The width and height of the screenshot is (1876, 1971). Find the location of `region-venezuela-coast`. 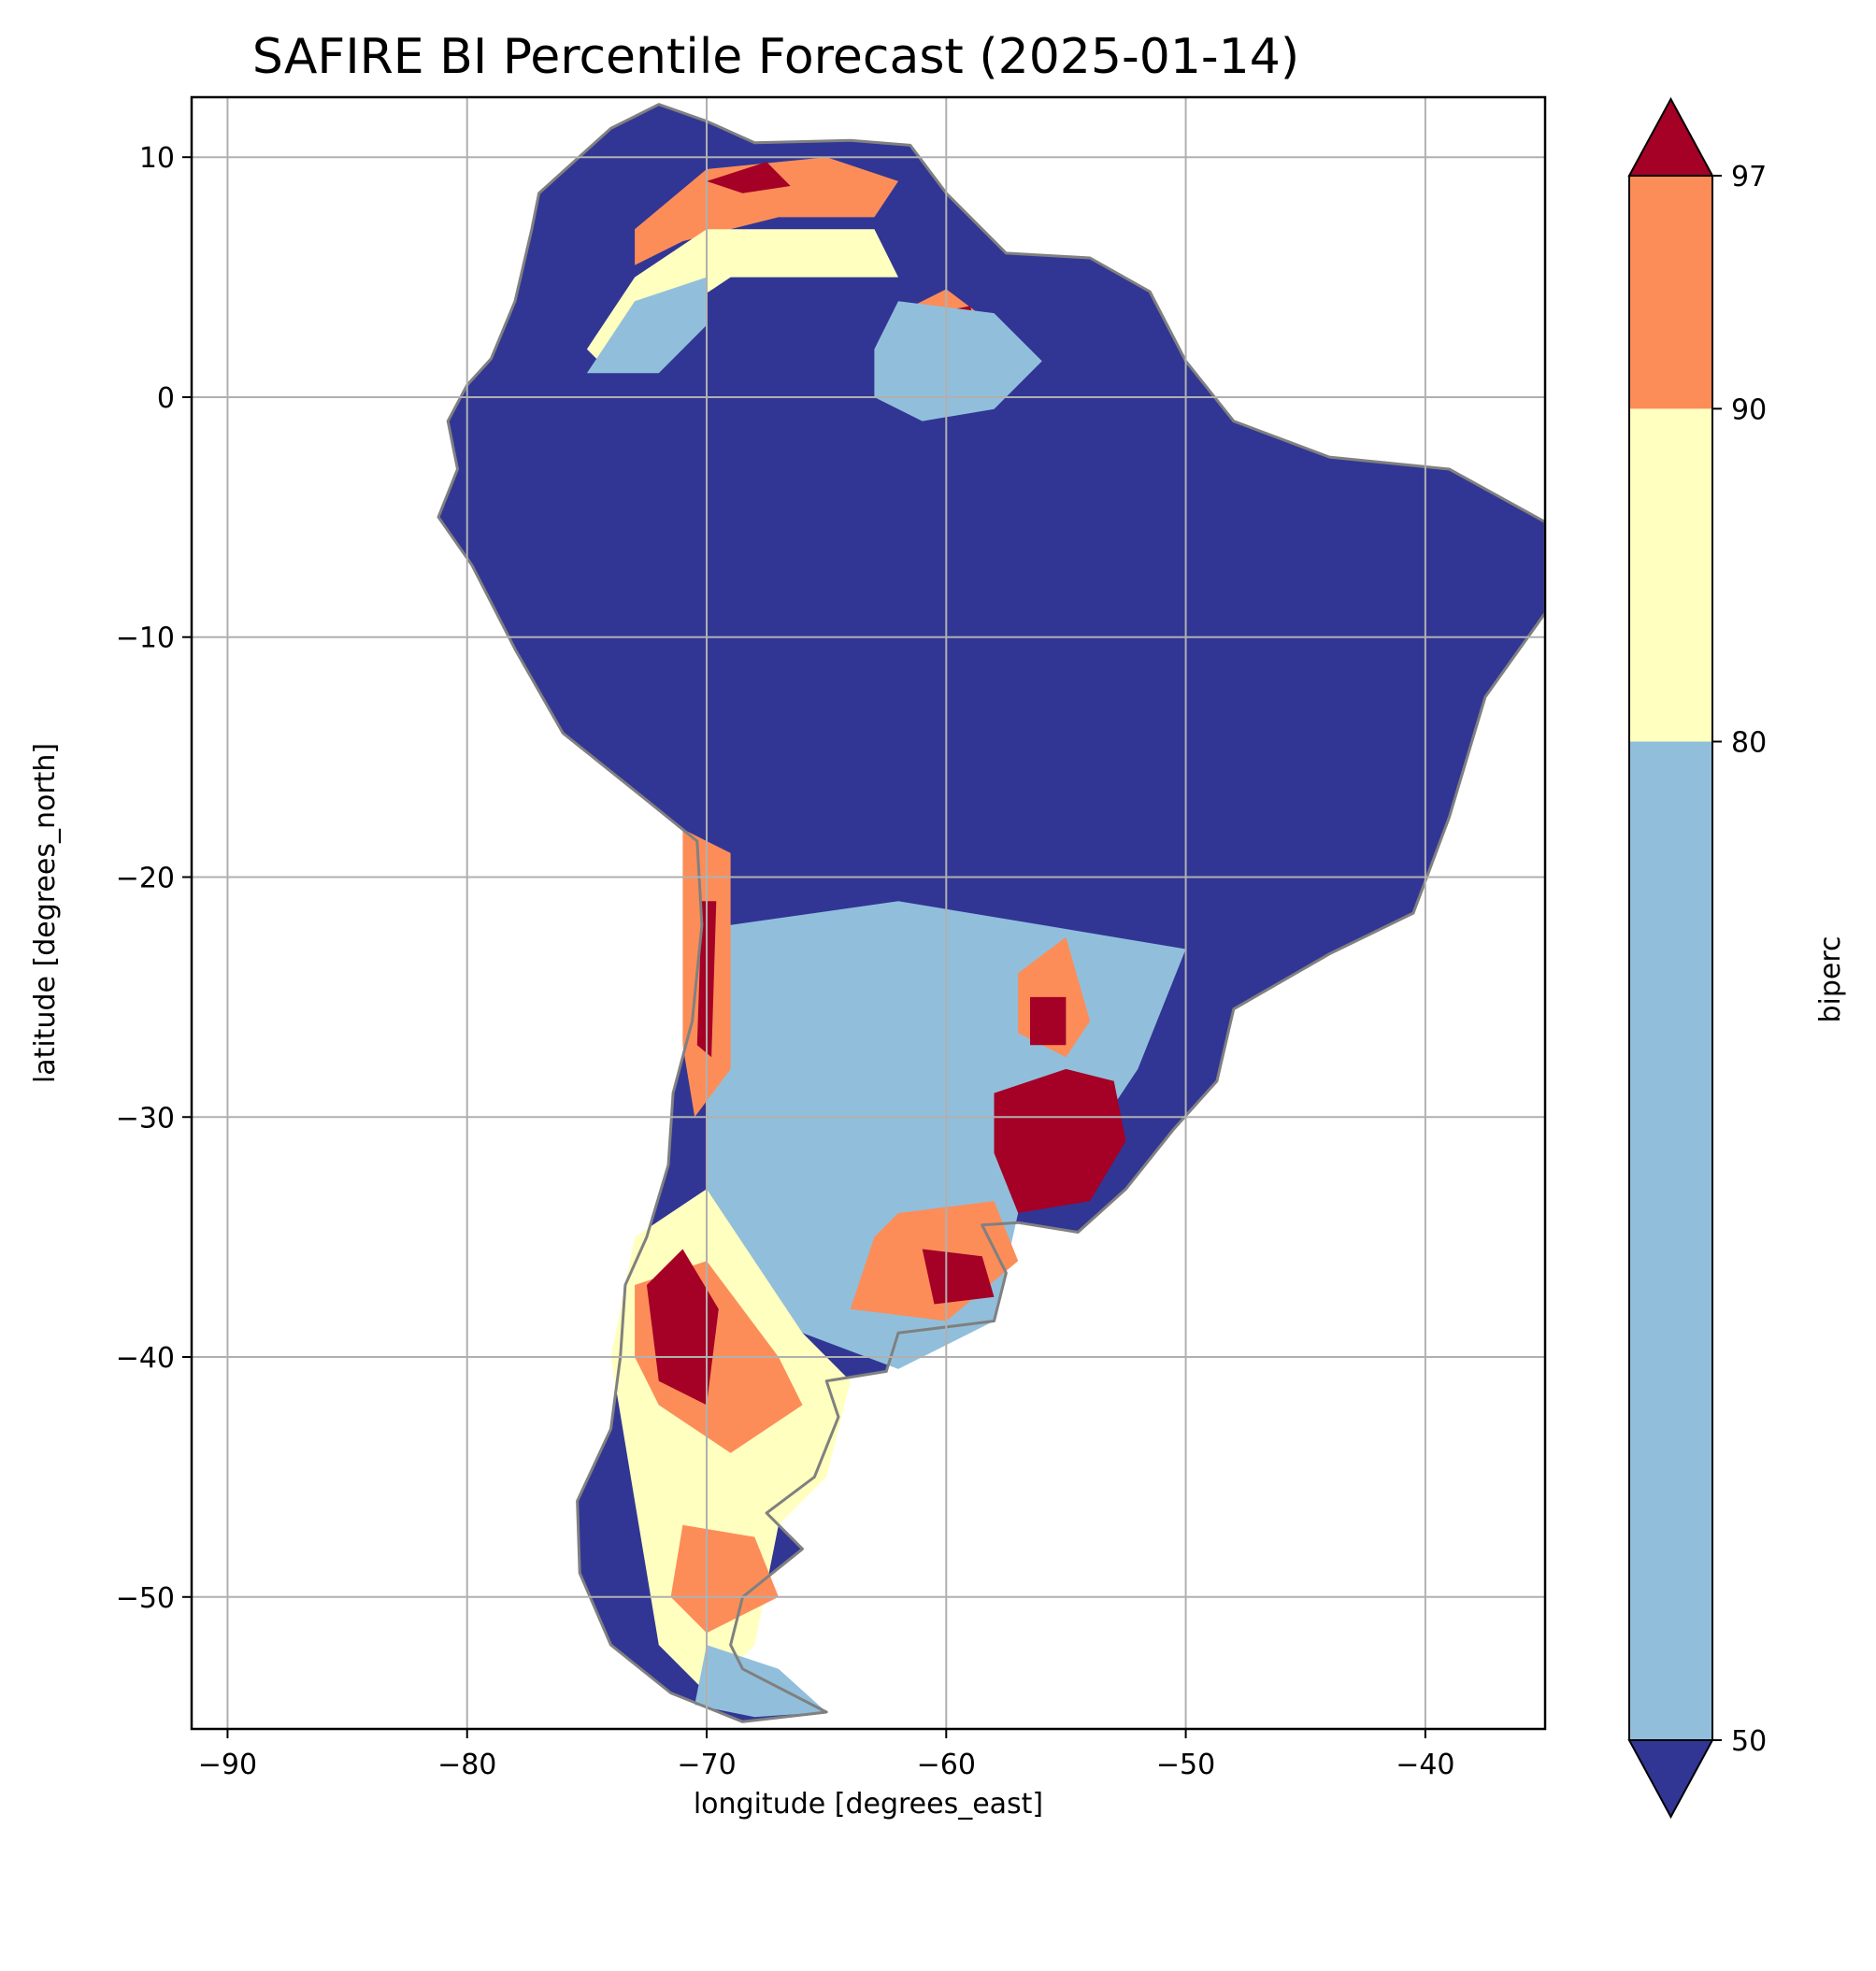

region-venezuela-coast is located at coordinates (767, 211).